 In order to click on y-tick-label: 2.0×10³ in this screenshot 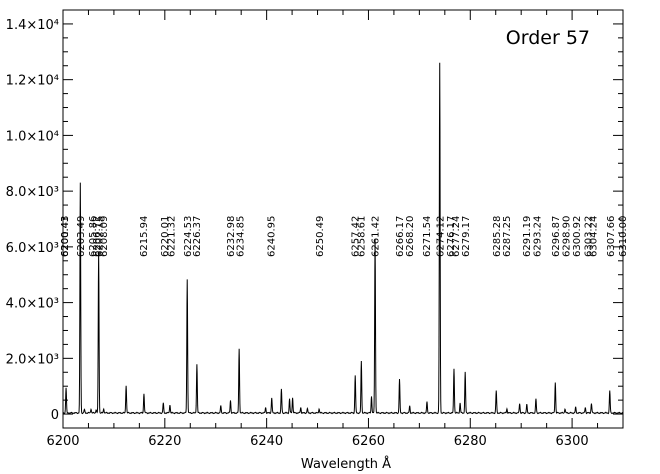, I will do `click(32, 359)`.